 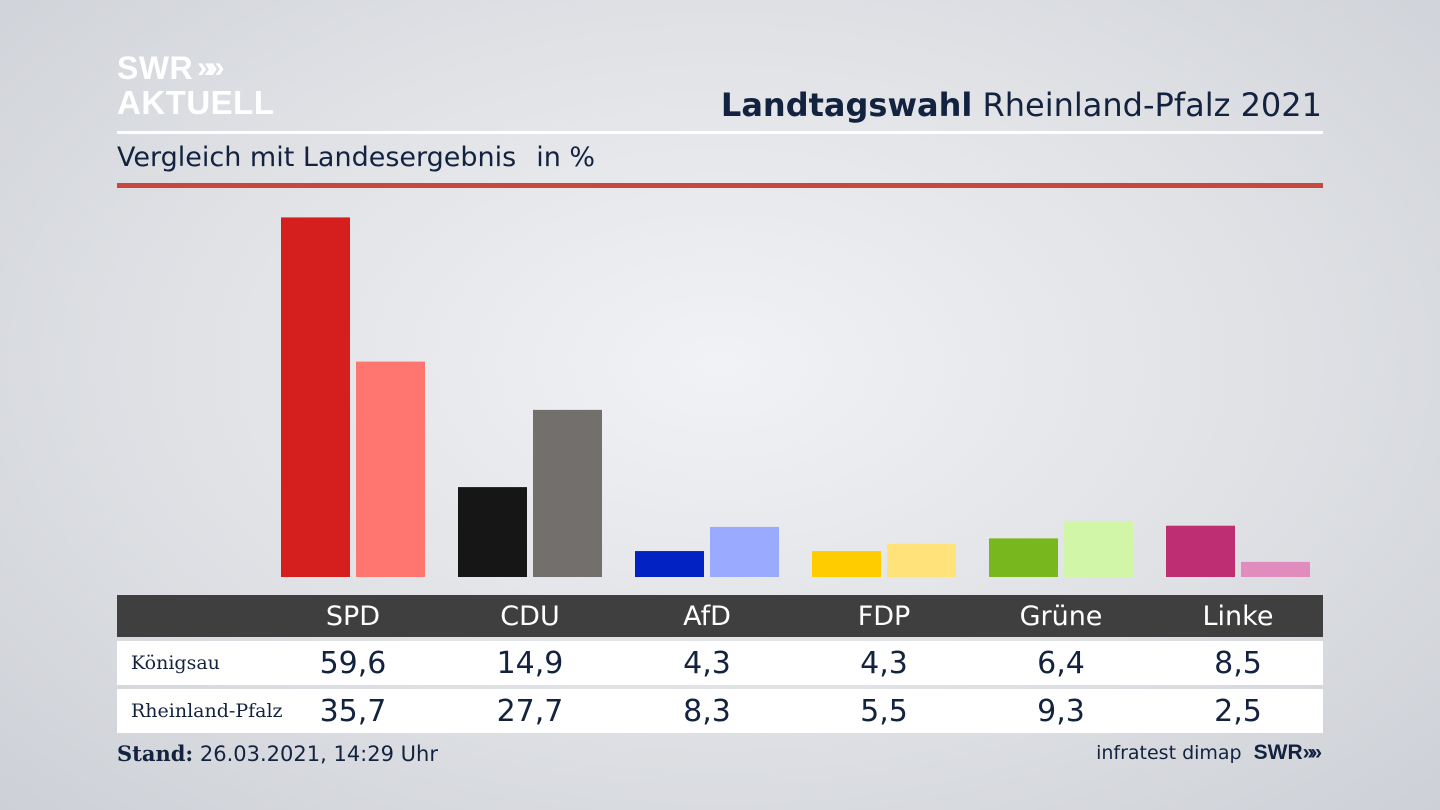 I want to click on footer-swr-logo: SWR»», so click(x=1288, y=753).